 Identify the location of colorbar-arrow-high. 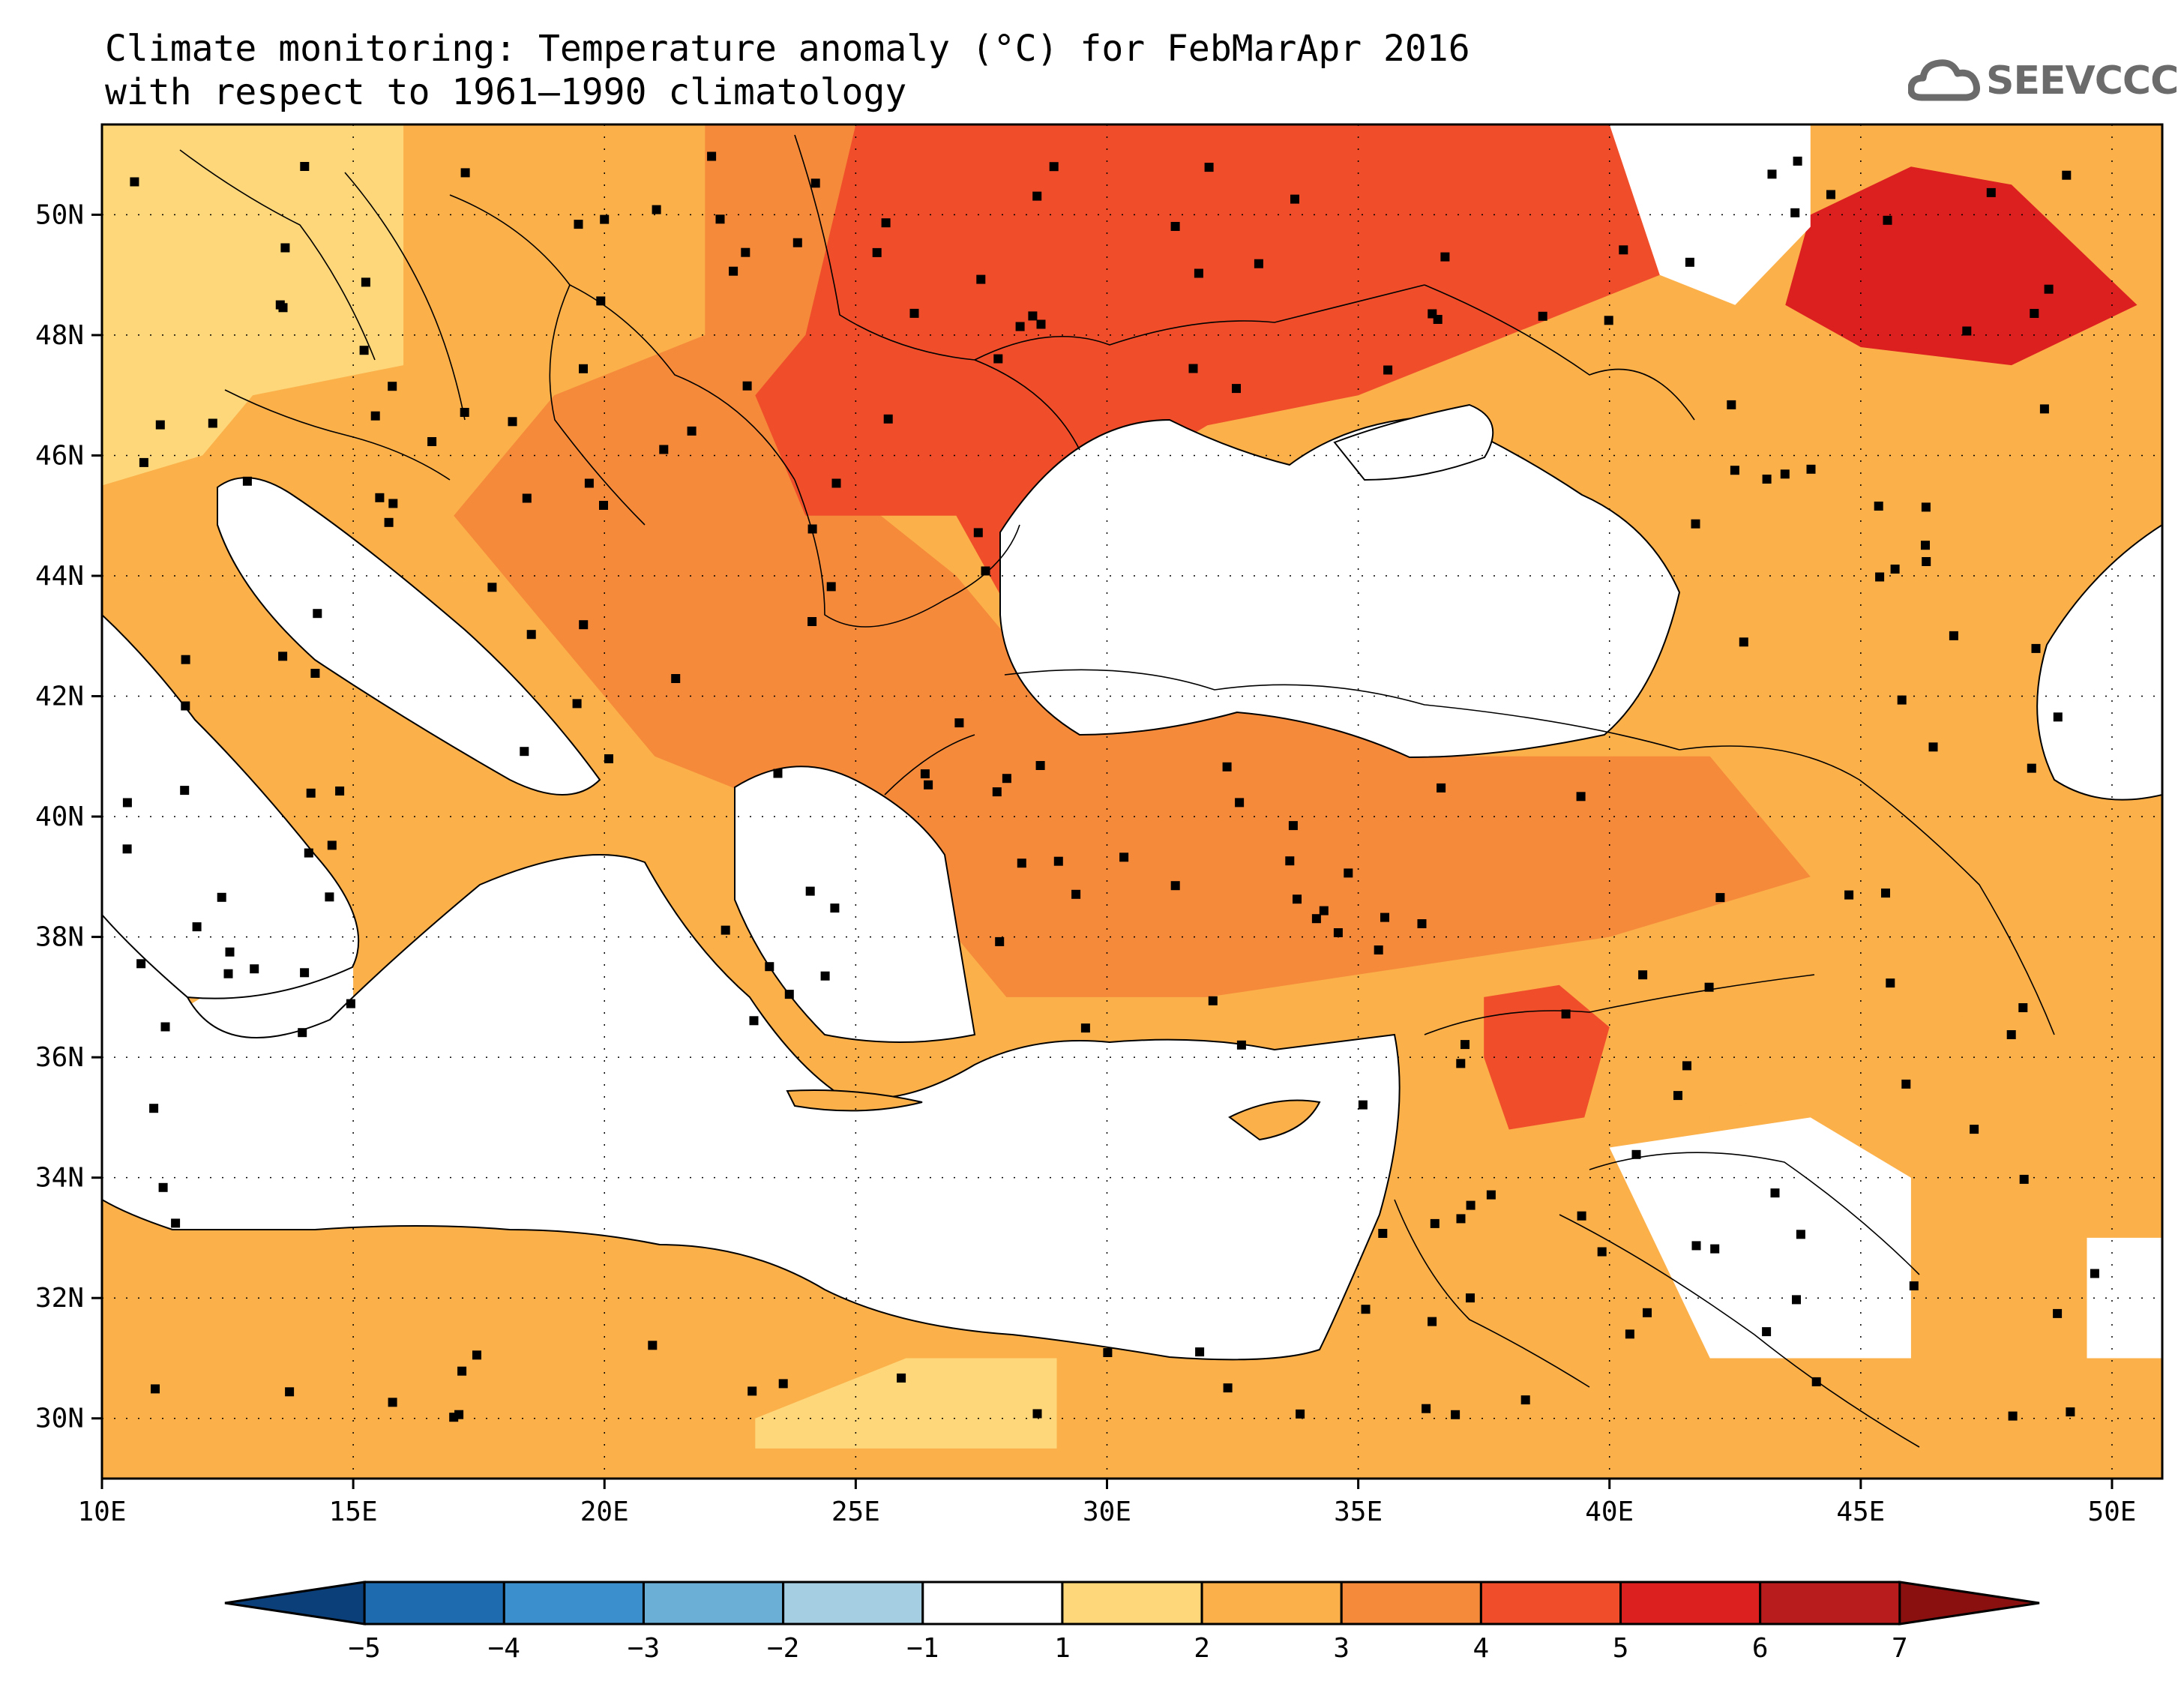
(1969, 1603).